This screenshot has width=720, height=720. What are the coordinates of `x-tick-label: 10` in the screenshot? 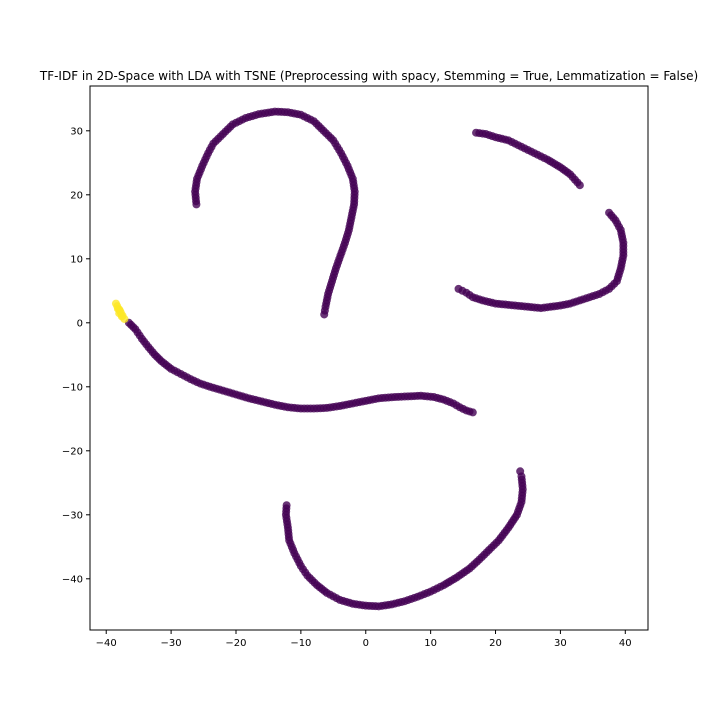 It's located at (430, 643).